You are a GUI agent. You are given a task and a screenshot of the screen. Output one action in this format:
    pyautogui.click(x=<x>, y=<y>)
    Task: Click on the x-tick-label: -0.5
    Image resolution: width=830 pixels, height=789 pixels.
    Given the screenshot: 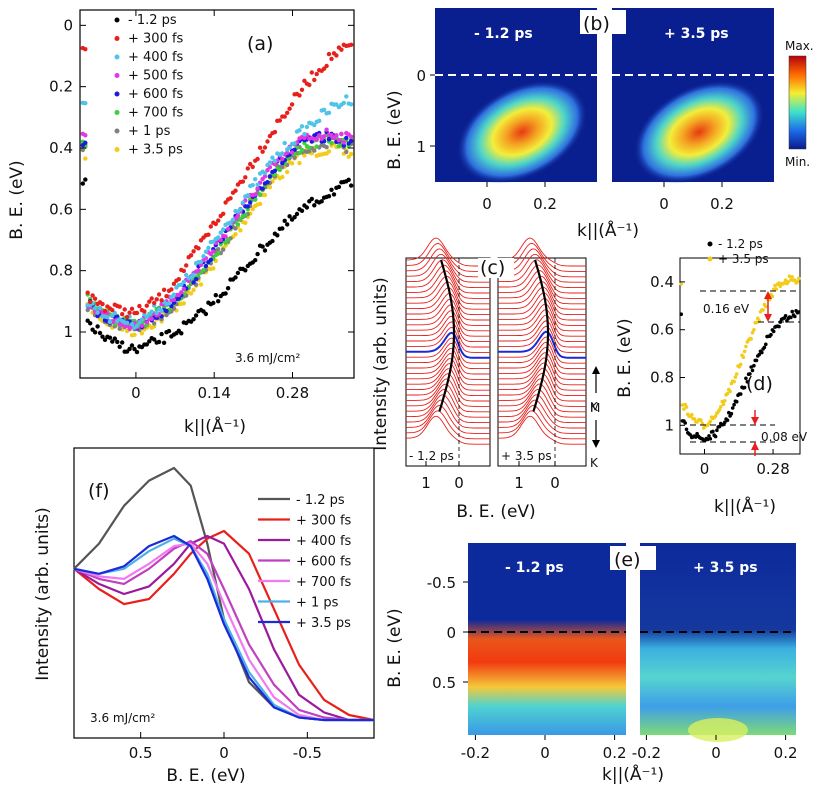 What is the action you would take?
    pyautogui.click(x=307, y=753)
    